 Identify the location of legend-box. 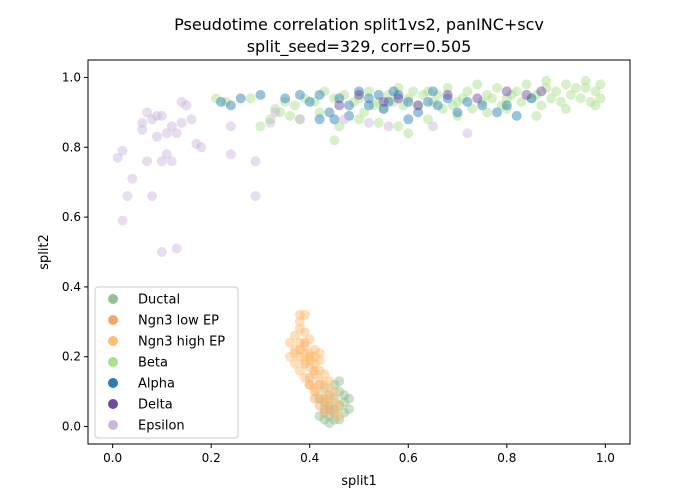
(166, 362).